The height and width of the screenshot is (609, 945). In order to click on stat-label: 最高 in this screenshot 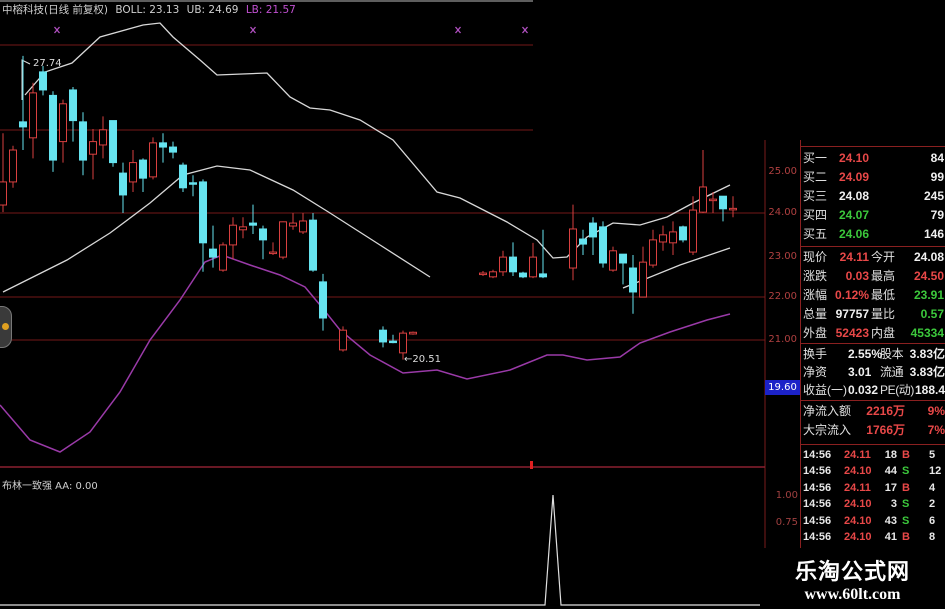, I will do `click(883, 276)`.